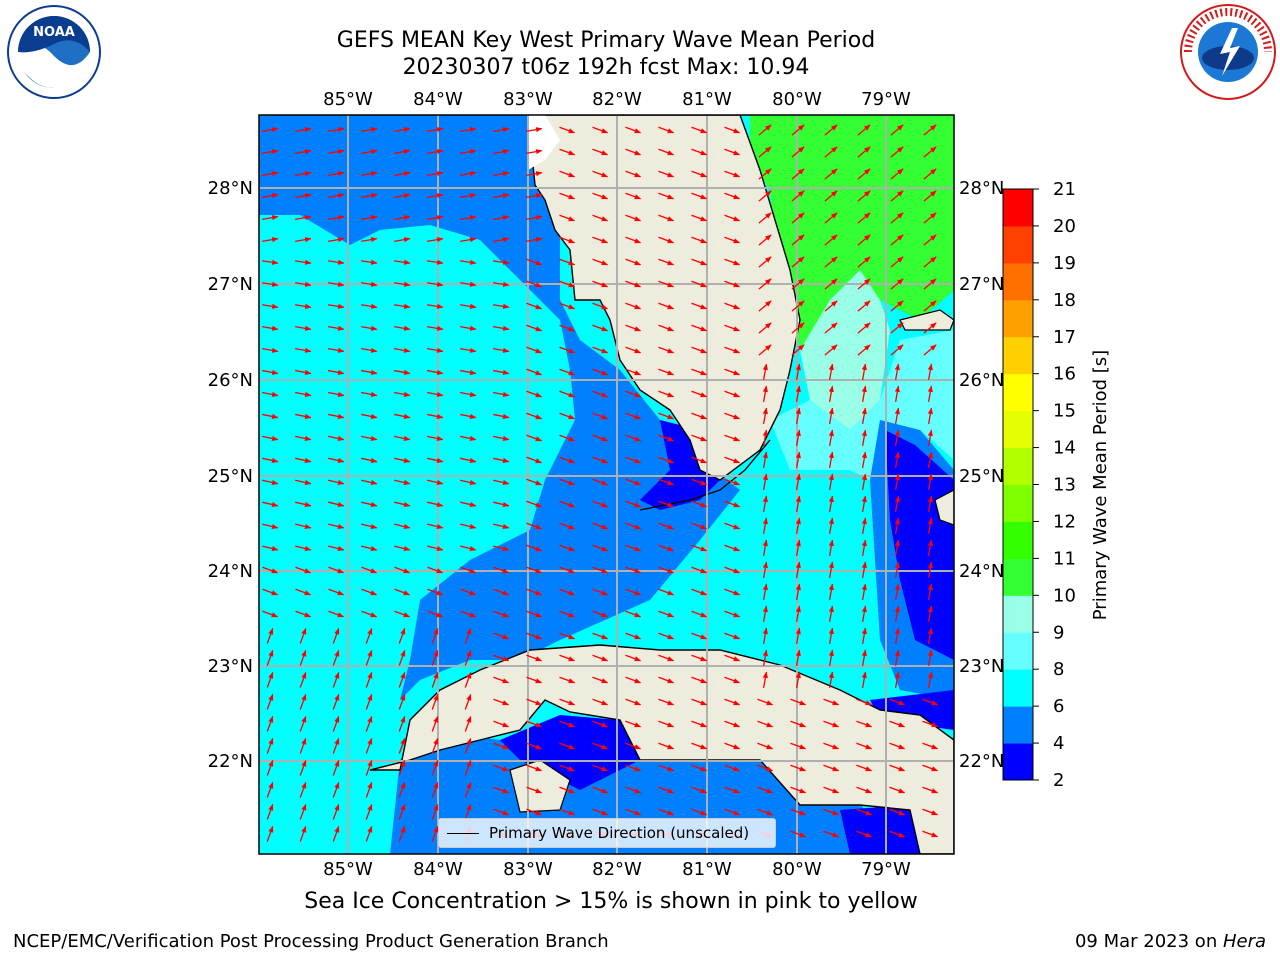 The image size is (1280, 960). Describe the element at coordinates (1064, 226) in the screenshot. I see `colorbar-tick-label: 20` at that location.